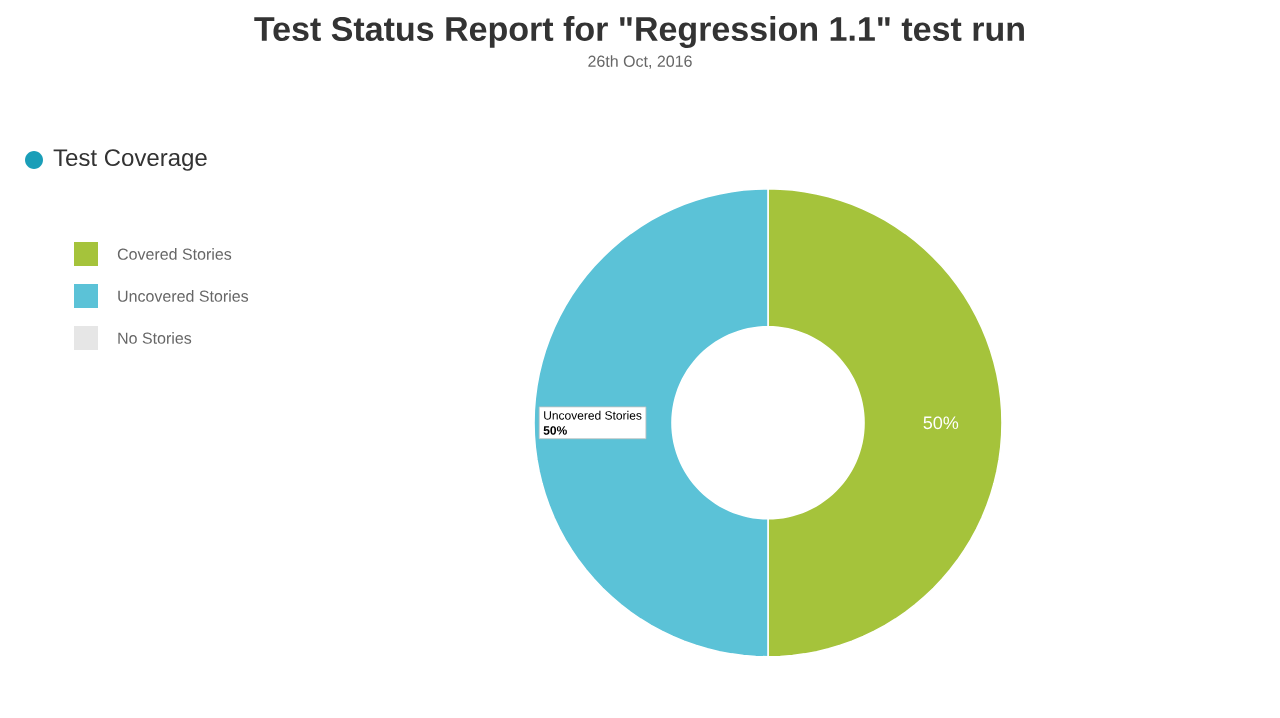 The image size is (1280, 718). Describe the element at coordinates (640, 62) in the screenshot. I see `chart-subtitle: 26th Oct, 2016` at that location.